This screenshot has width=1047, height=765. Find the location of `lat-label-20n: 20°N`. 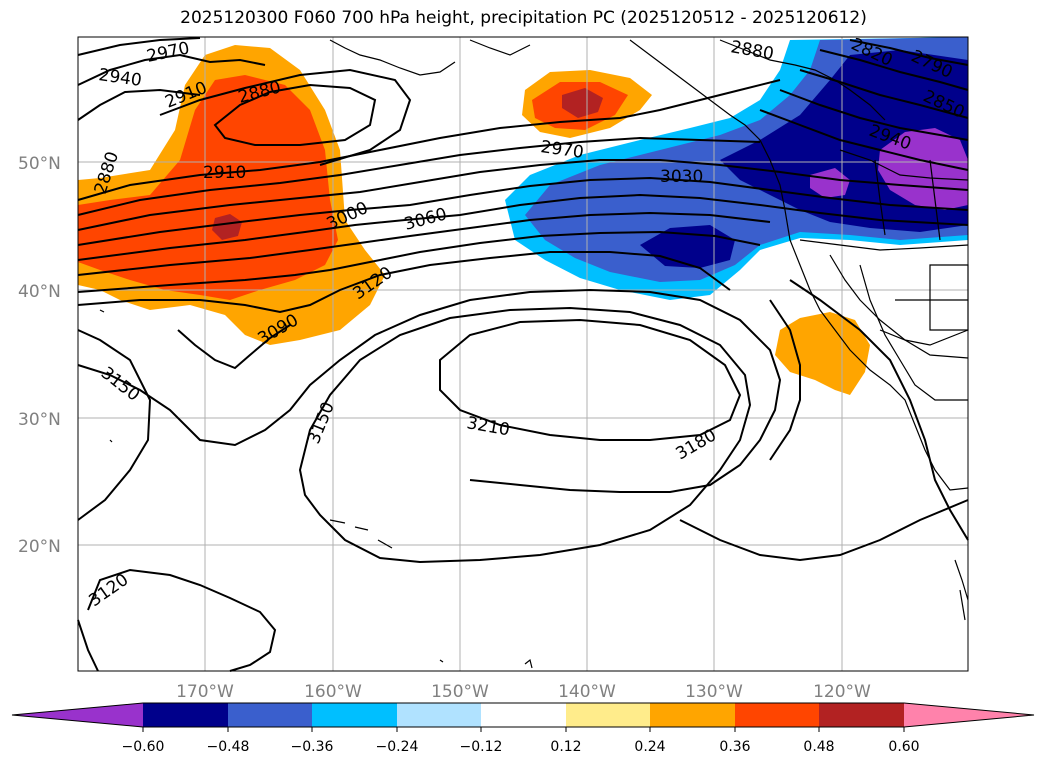

lat-label-20n: 20°N is located at coordinates (39, 547).